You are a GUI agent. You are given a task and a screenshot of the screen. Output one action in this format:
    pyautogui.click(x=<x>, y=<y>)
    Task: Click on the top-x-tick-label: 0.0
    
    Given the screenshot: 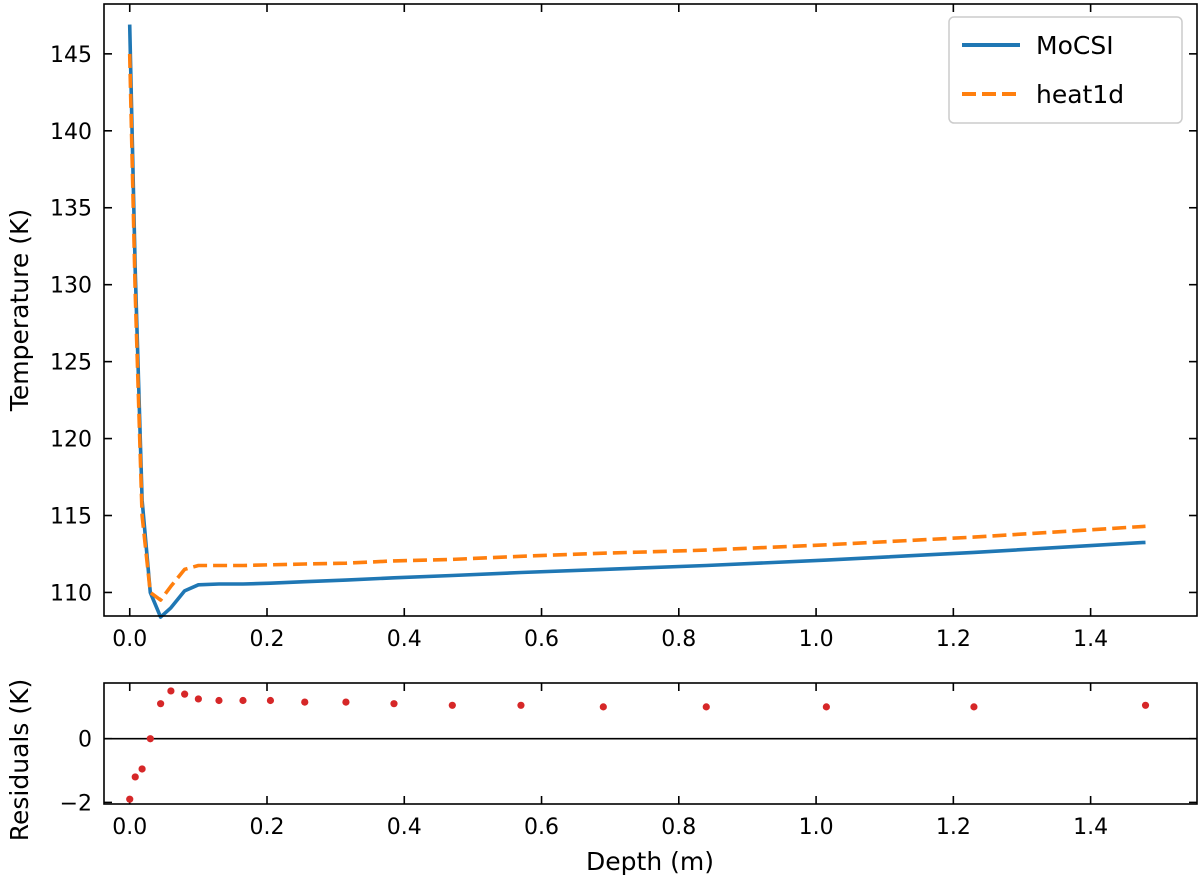 What is the action you would take?
    pyautogui.click(x=129, y=639)
    